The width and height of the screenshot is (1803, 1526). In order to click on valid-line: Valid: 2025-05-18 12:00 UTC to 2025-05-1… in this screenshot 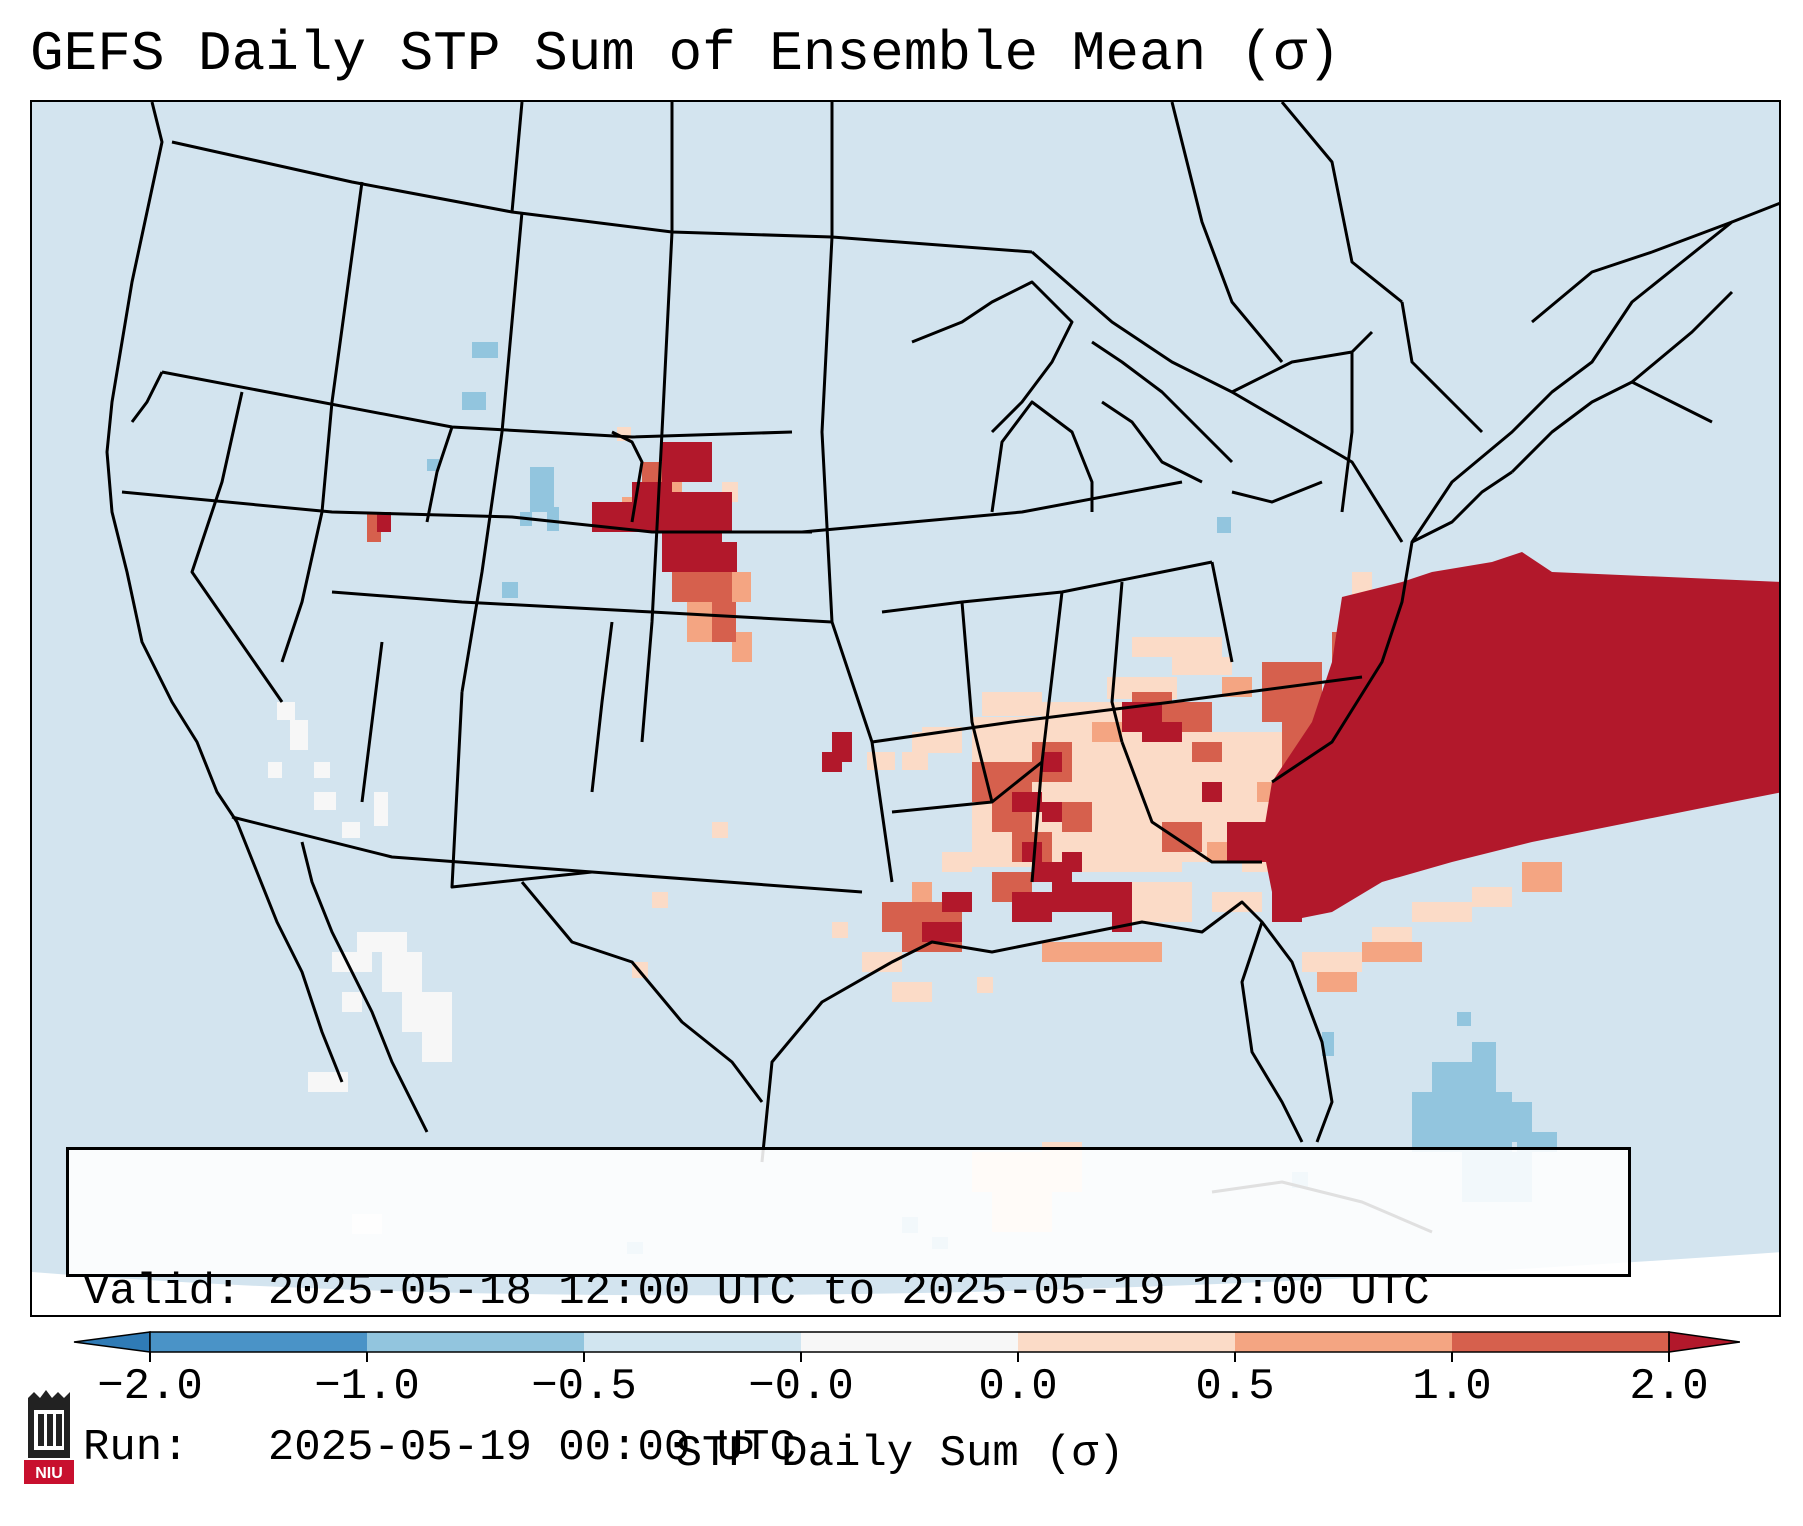, I will do `click(756, 1292)`.